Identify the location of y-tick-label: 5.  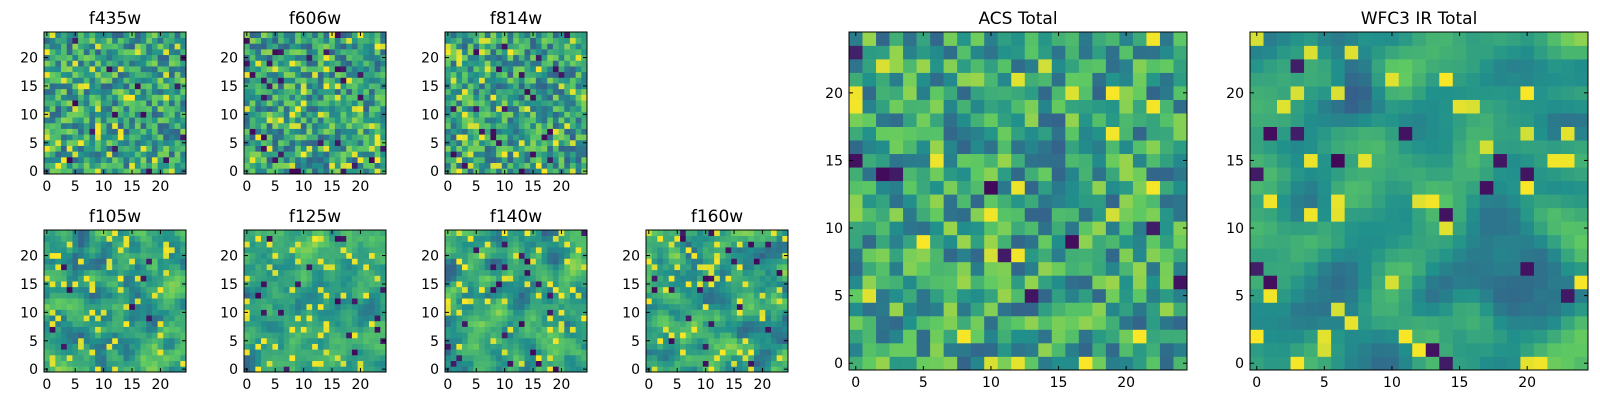
(233, 342).